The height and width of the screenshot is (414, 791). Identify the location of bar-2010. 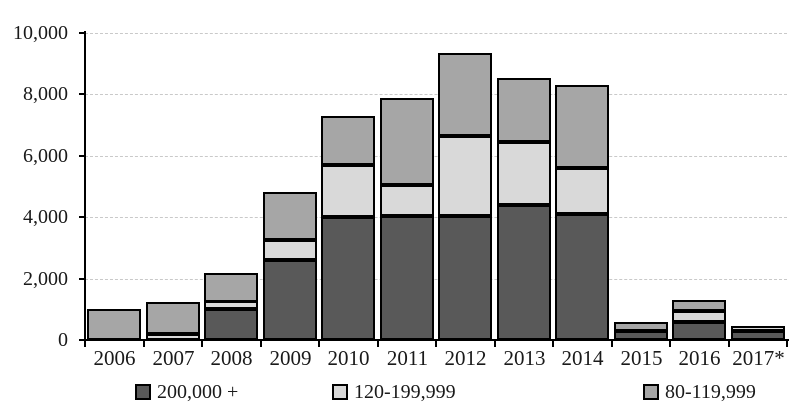
(348, 228).